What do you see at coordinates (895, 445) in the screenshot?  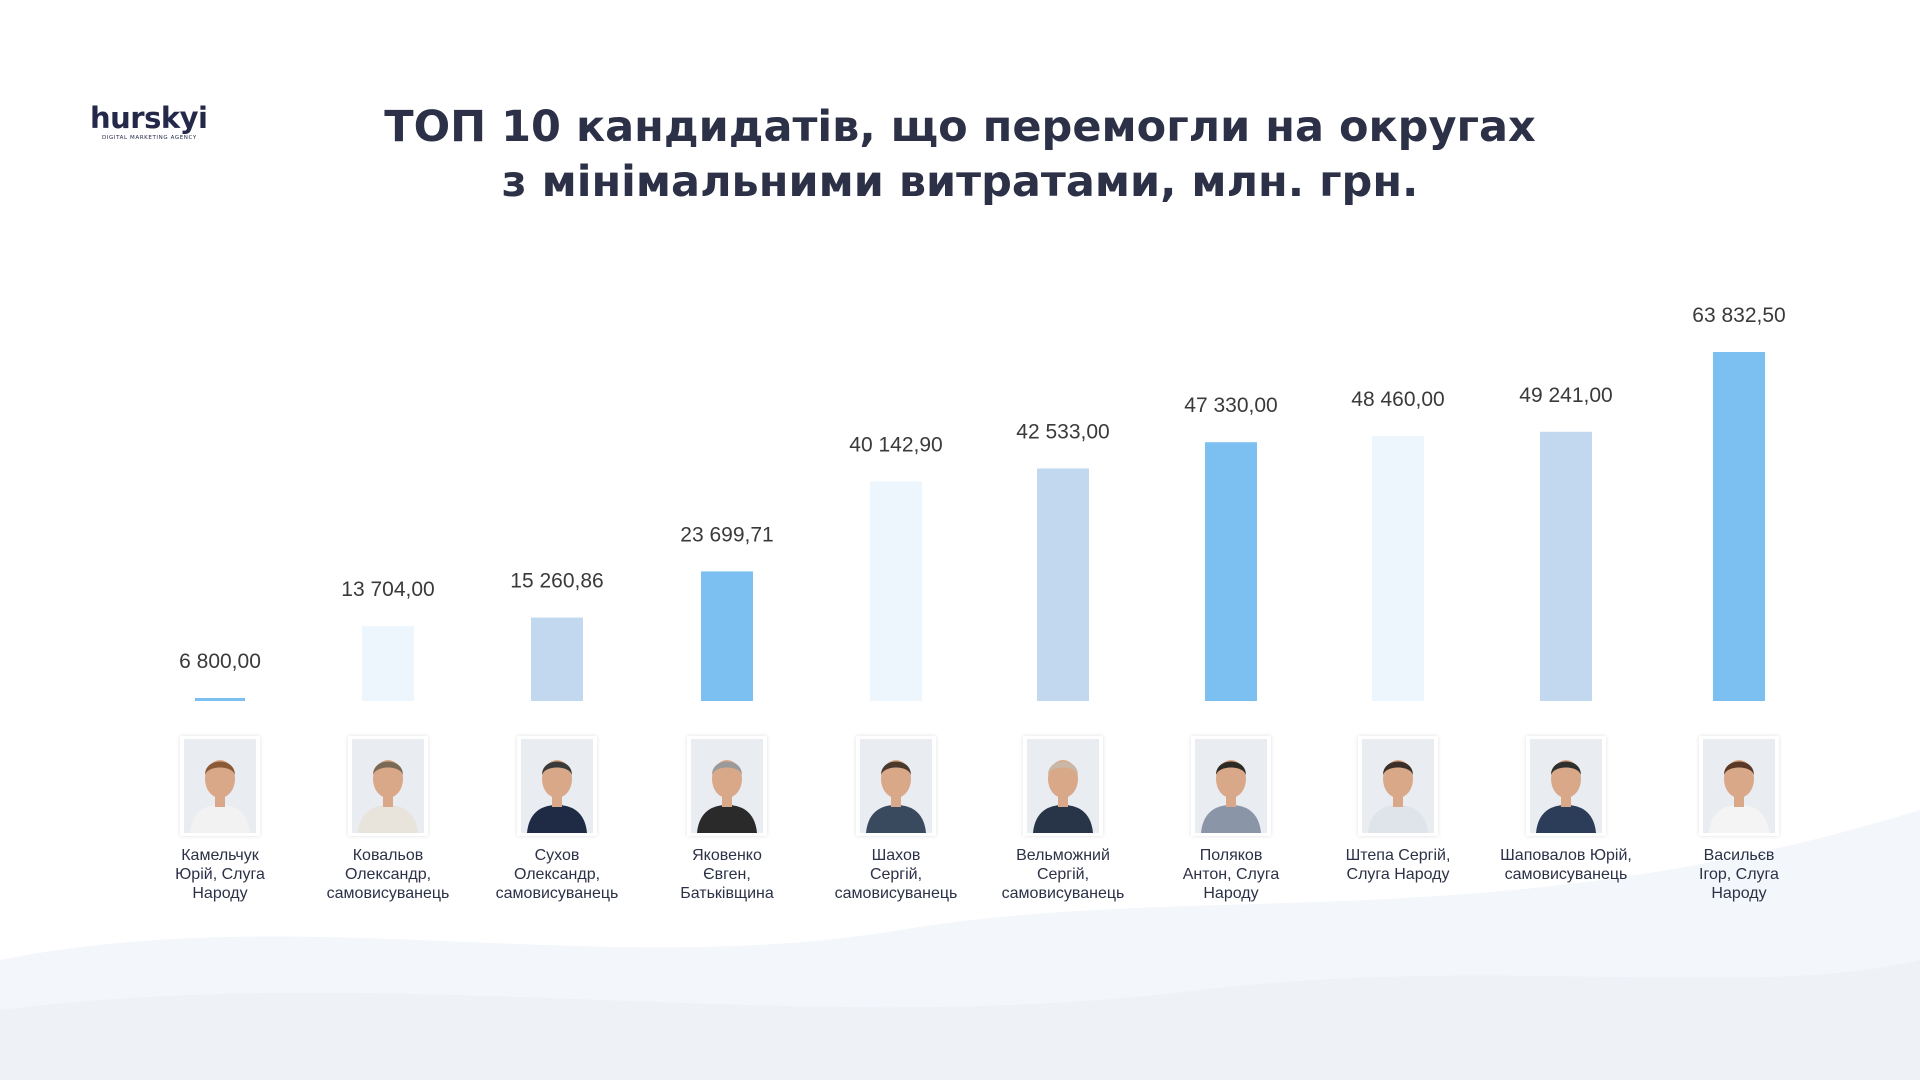 I see `value-label-5: 40 142,90` at bounding box center [895, 445].